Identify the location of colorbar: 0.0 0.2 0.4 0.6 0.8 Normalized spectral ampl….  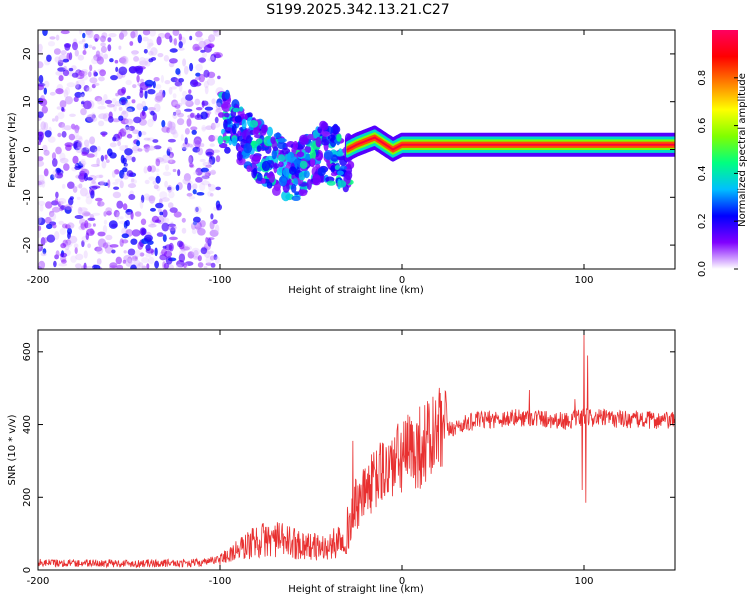
(722, 153).